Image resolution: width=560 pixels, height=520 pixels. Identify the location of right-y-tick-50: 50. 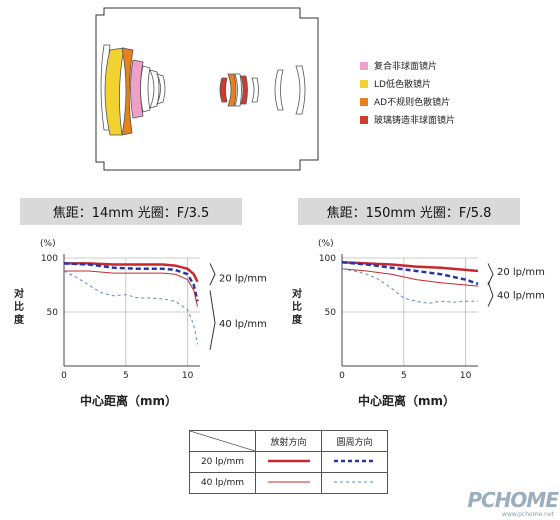
(331, 313).